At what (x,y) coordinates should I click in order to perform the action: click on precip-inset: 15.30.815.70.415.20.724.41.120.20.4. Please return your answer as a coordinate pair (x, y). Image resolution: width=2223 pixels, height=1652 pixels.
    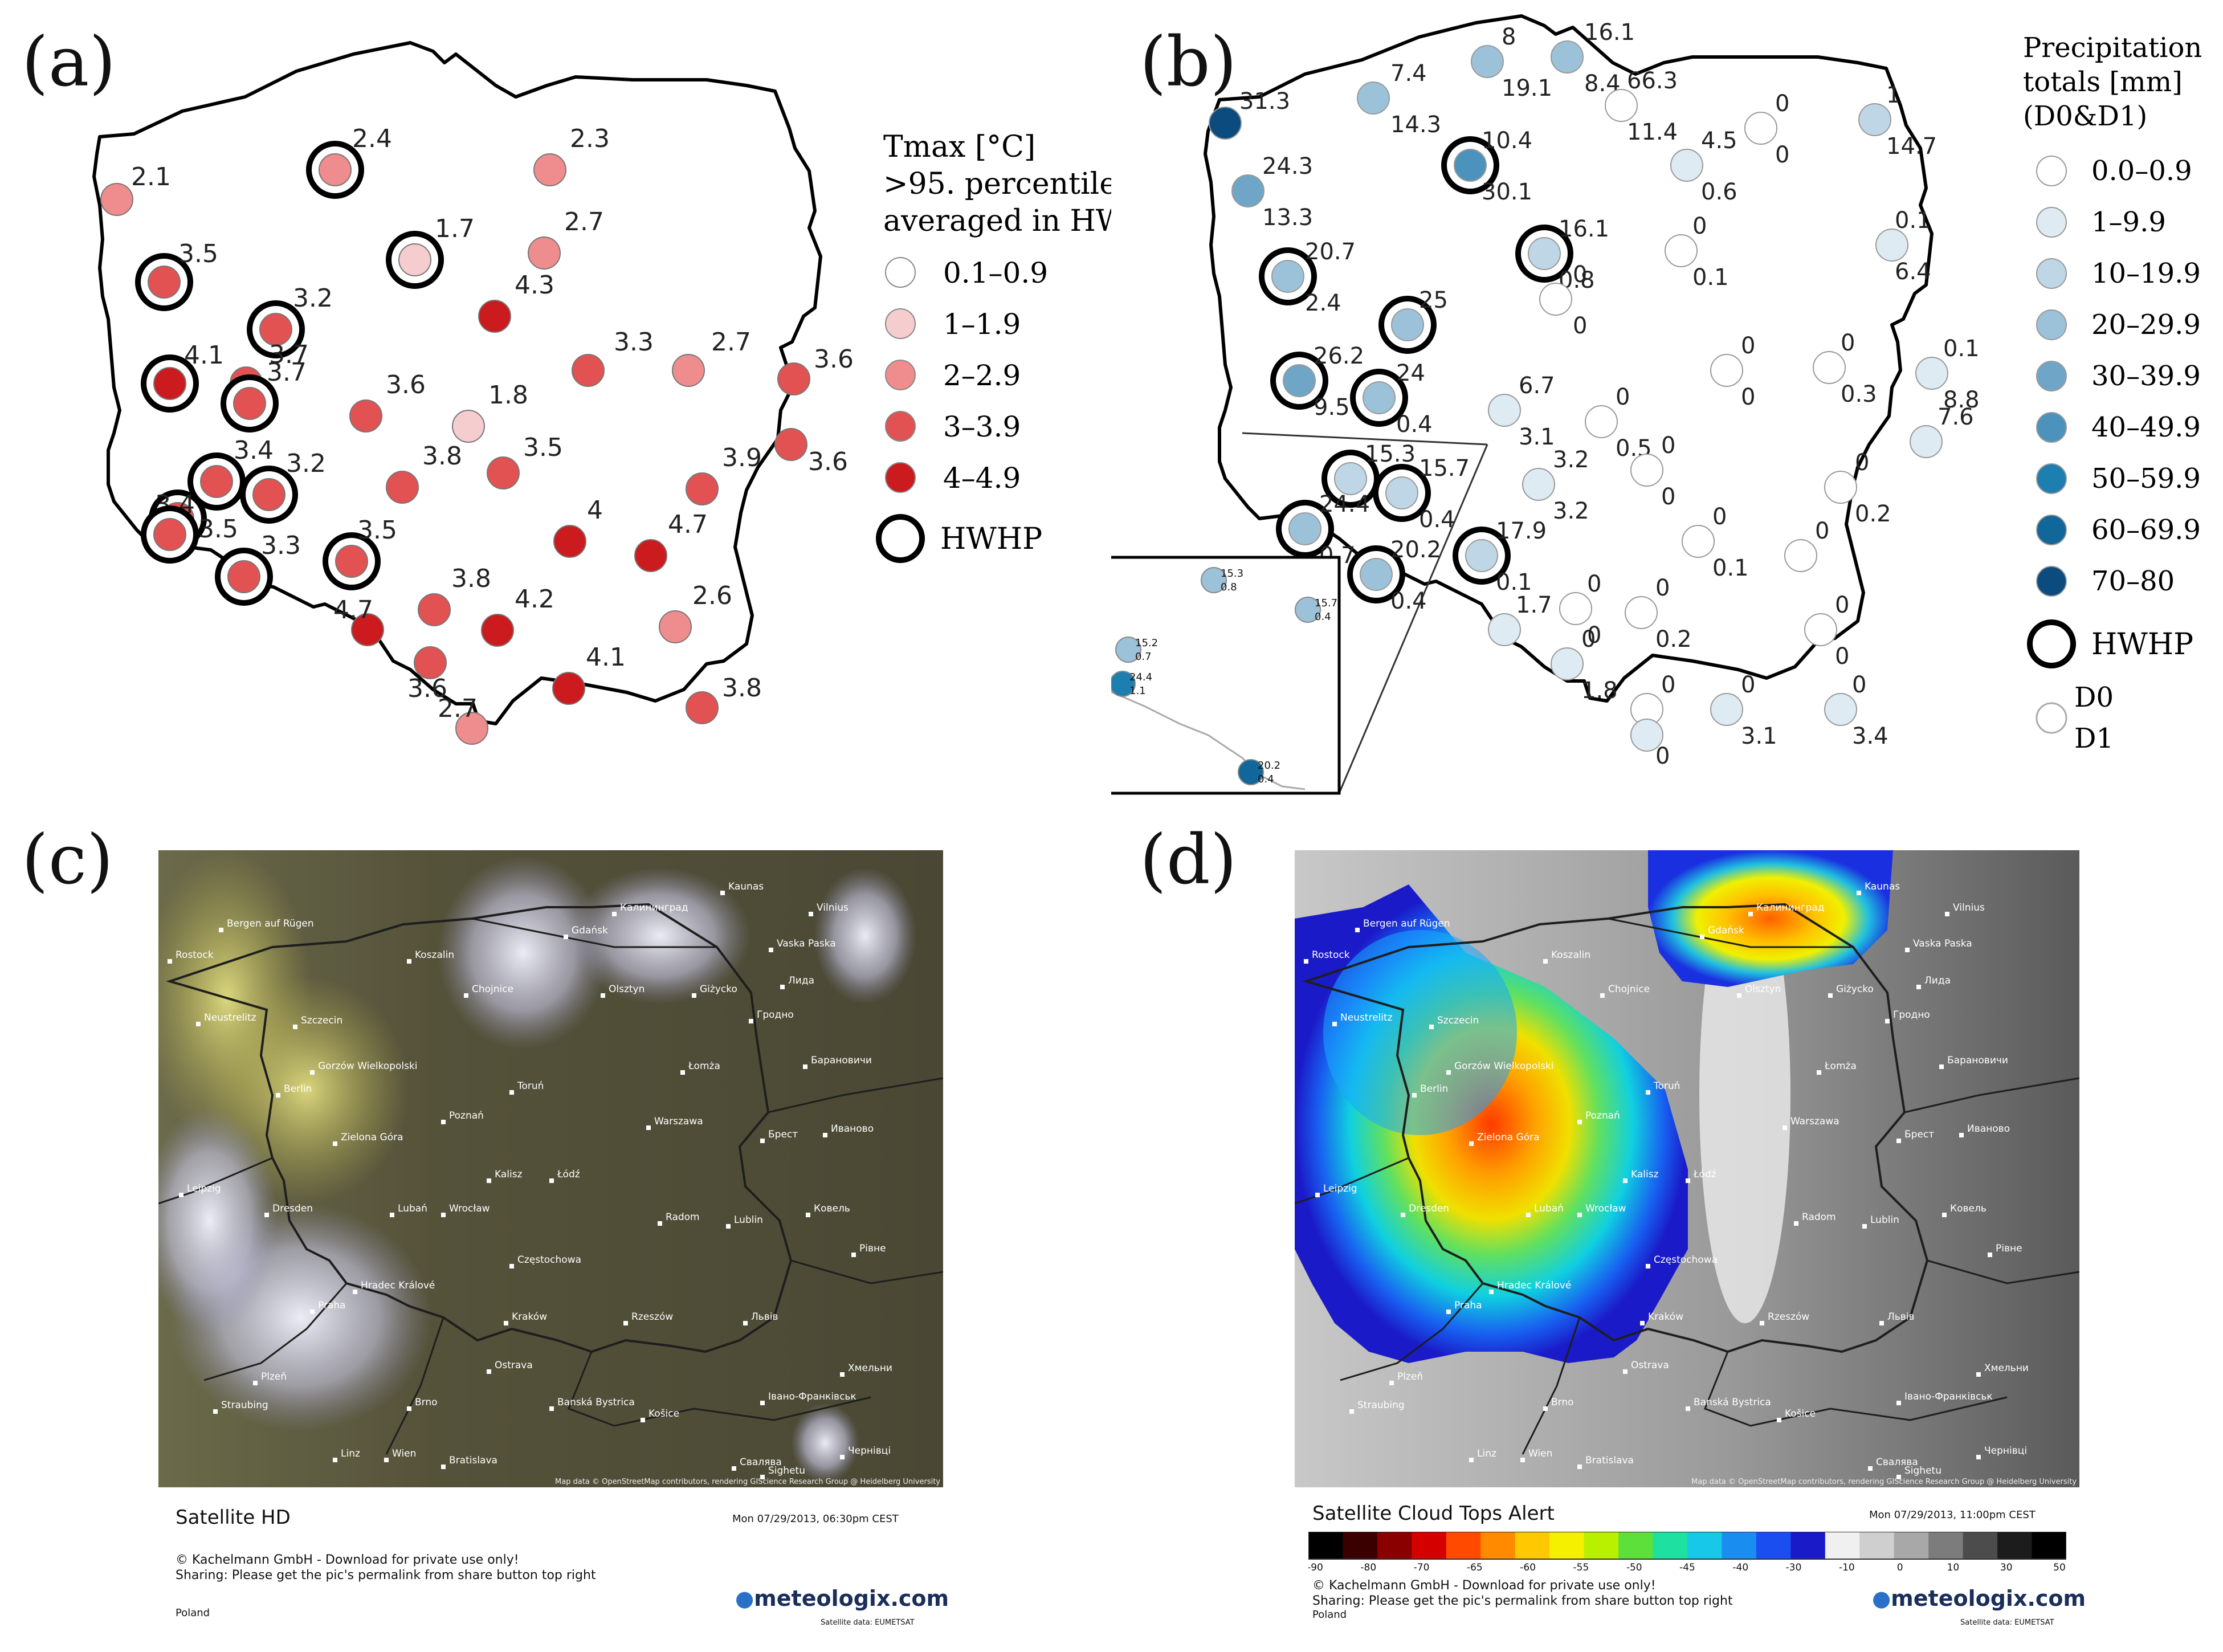
    Looking at the image, I should click on (1226, 675).